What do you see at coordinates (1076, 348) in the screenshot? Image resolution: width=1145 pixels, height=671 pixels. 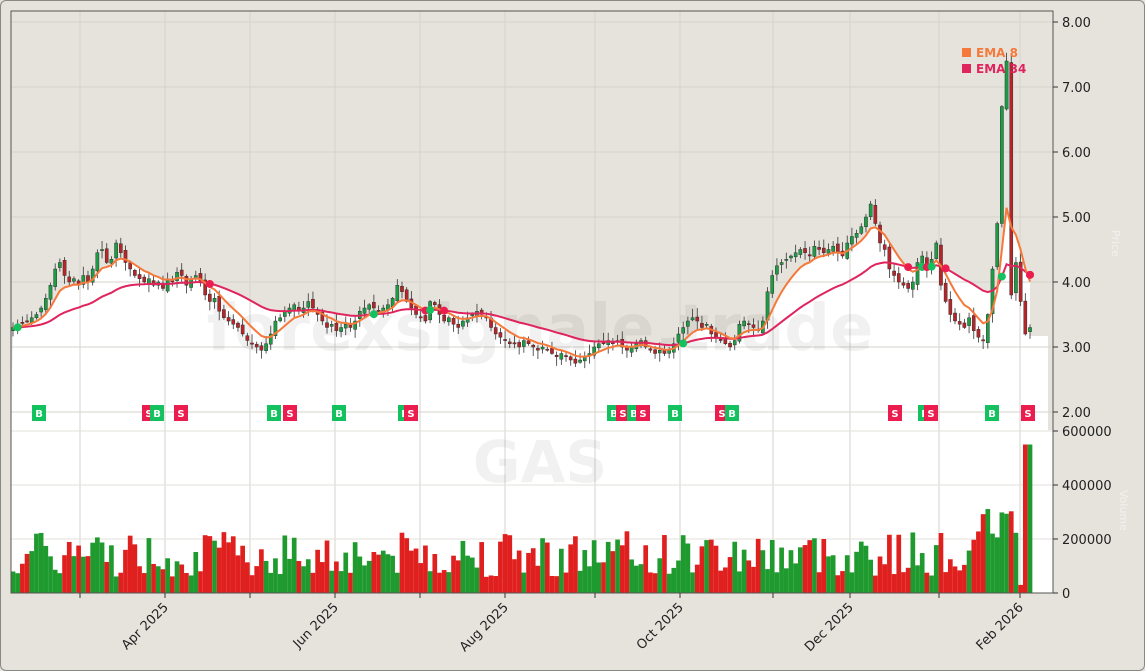 I see `price-tick: 3.00` at bounding box center [1076, 348].